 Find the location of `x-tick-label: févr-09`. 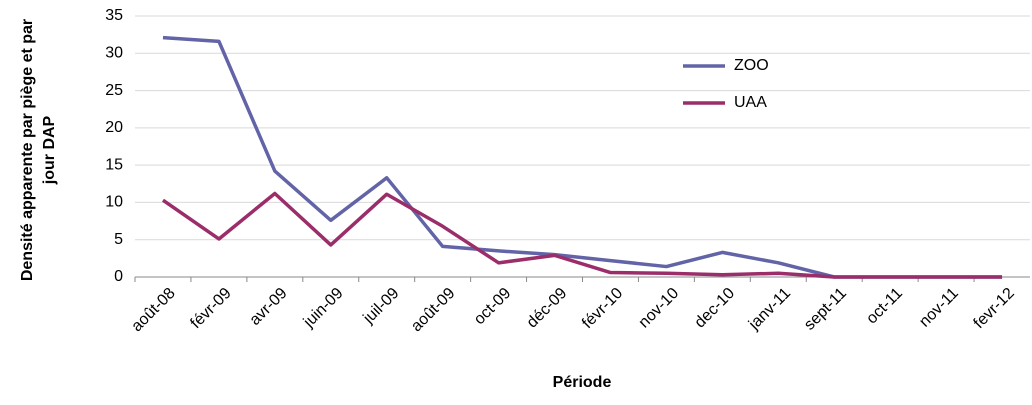

x-tick-label: févr-09 is located at coordinates (210, 308).